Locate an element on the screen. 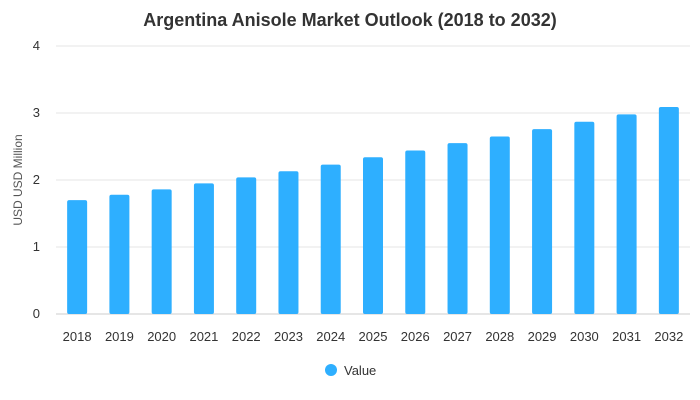 This screenshot has width=700, height=400. bar-2032 is located at coordinates (668, 210).